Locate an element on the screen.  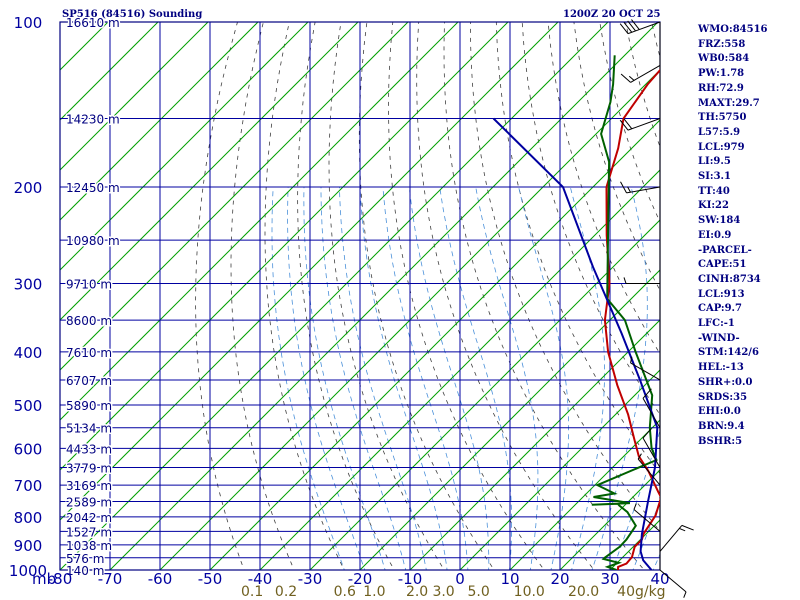
height-label: 7610 m is located at coordinates (89, 353).